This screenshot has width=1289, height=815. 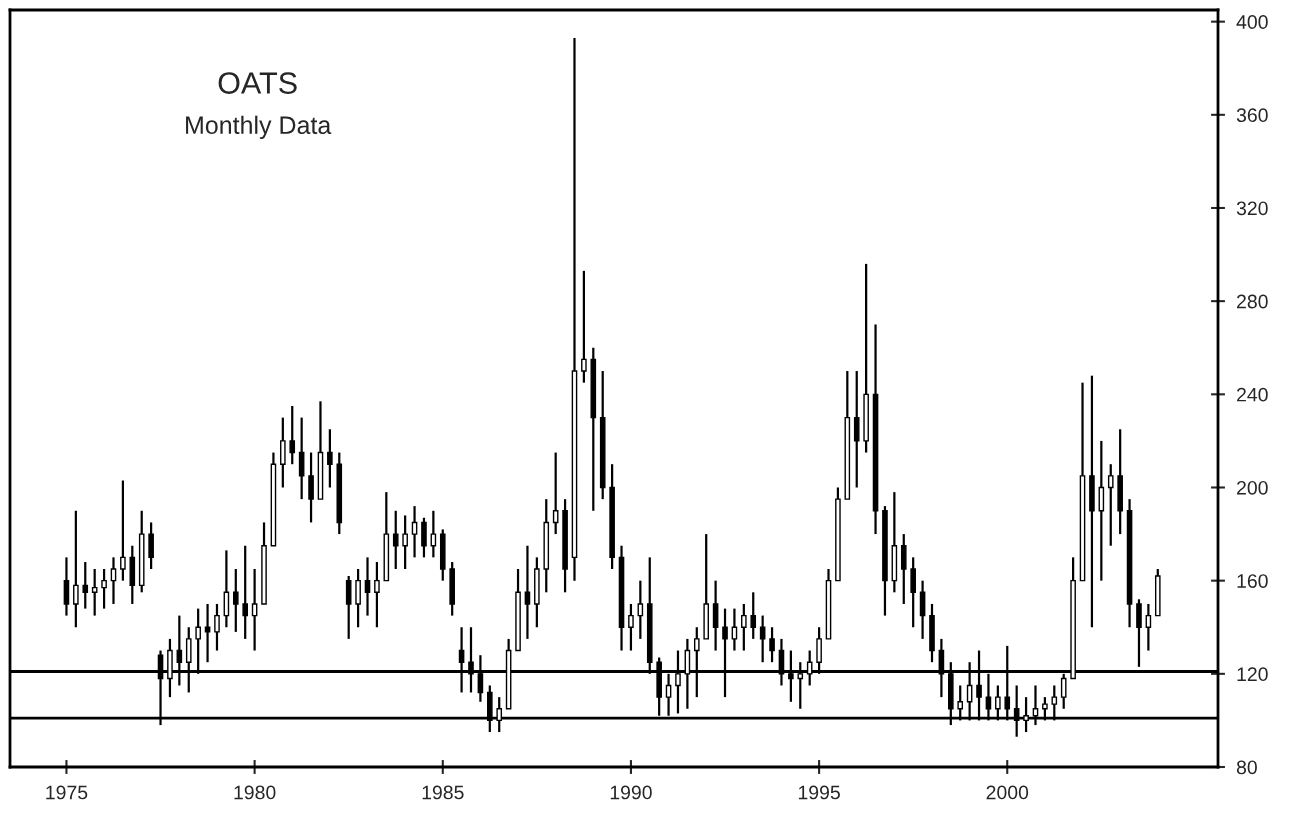 I want to click on text: OATS, so click(x=257, y=83).